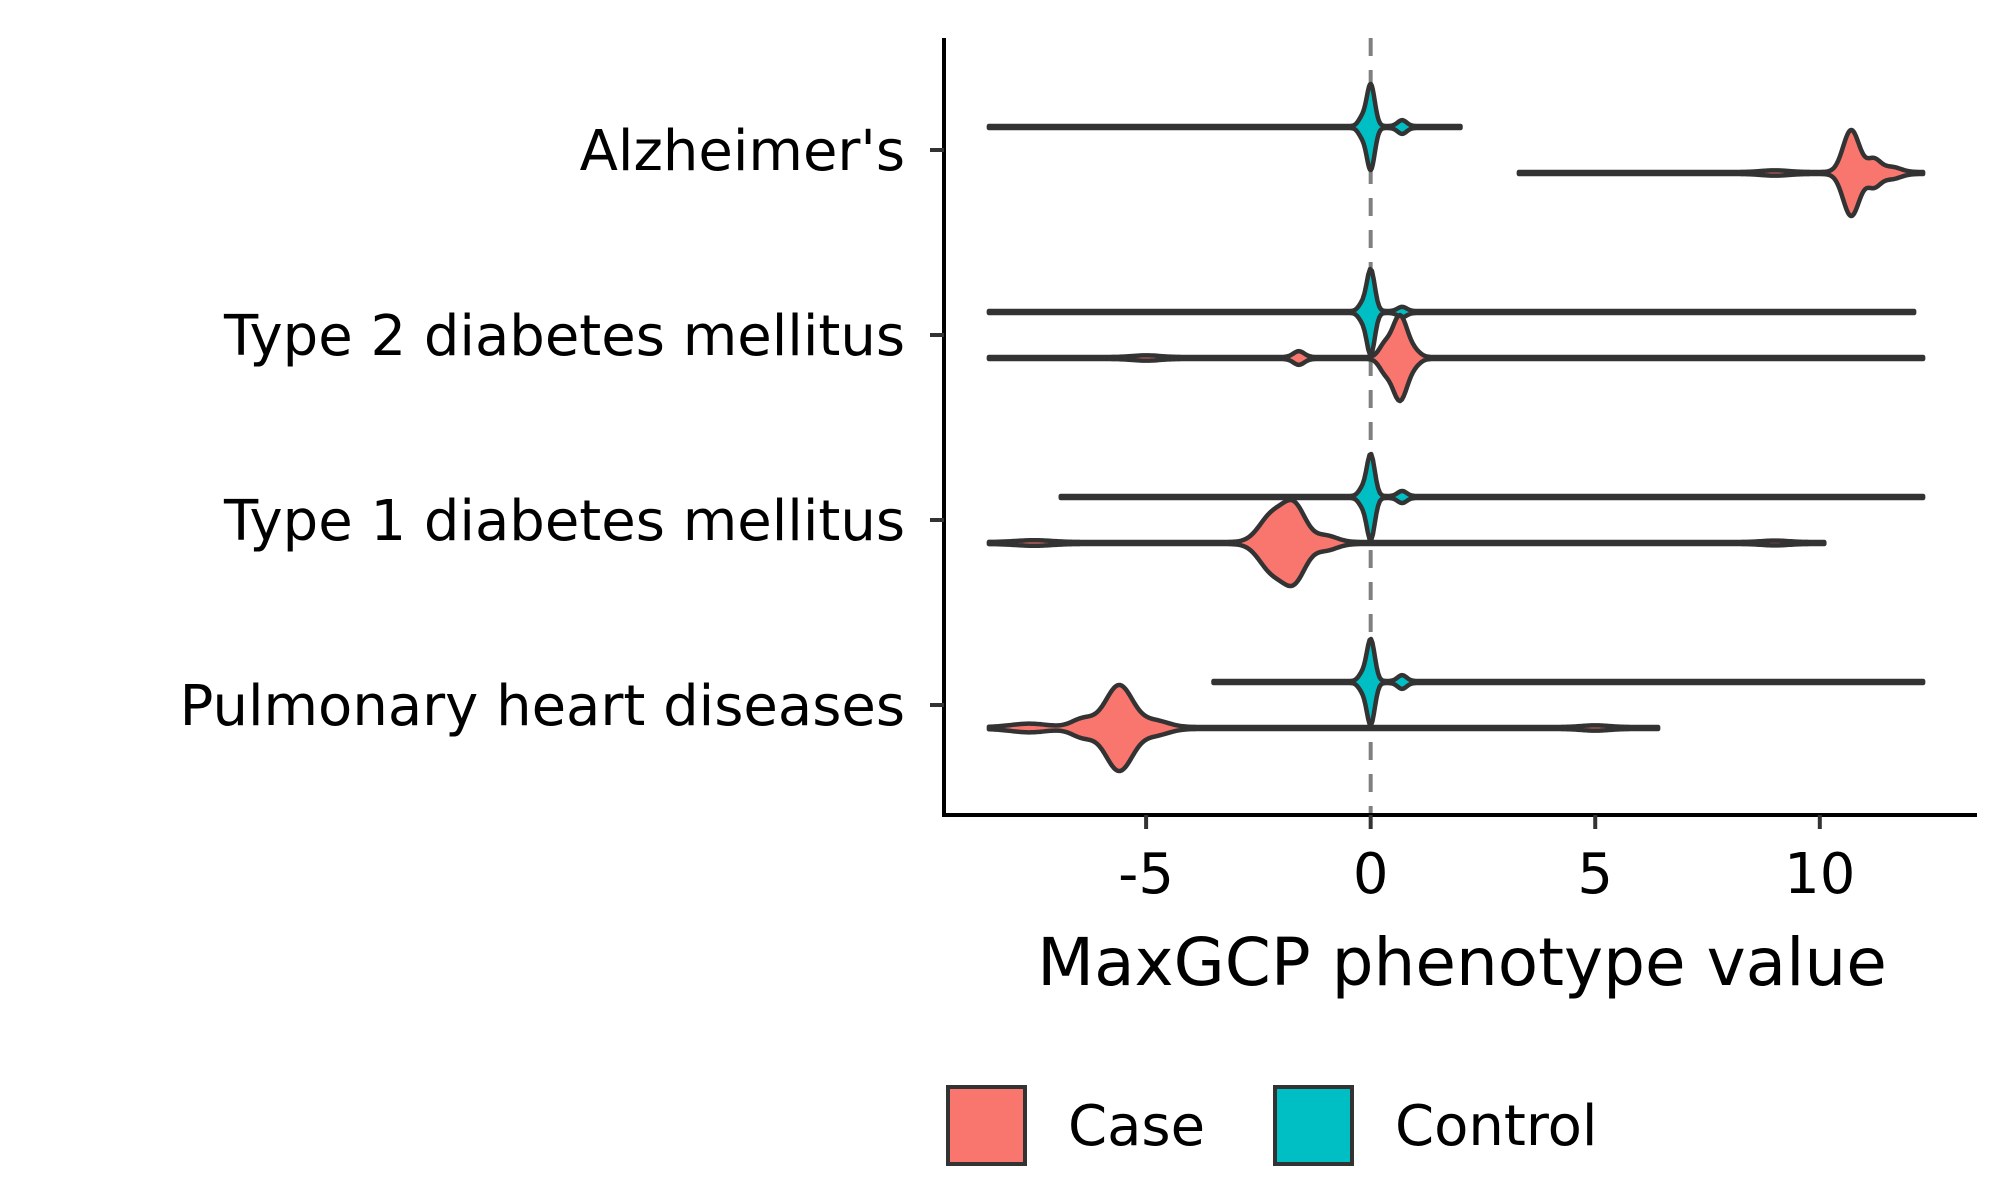 This screenshot has width=2000, height=1200. I want to click on legend-key-control, so click(1313, 1125).